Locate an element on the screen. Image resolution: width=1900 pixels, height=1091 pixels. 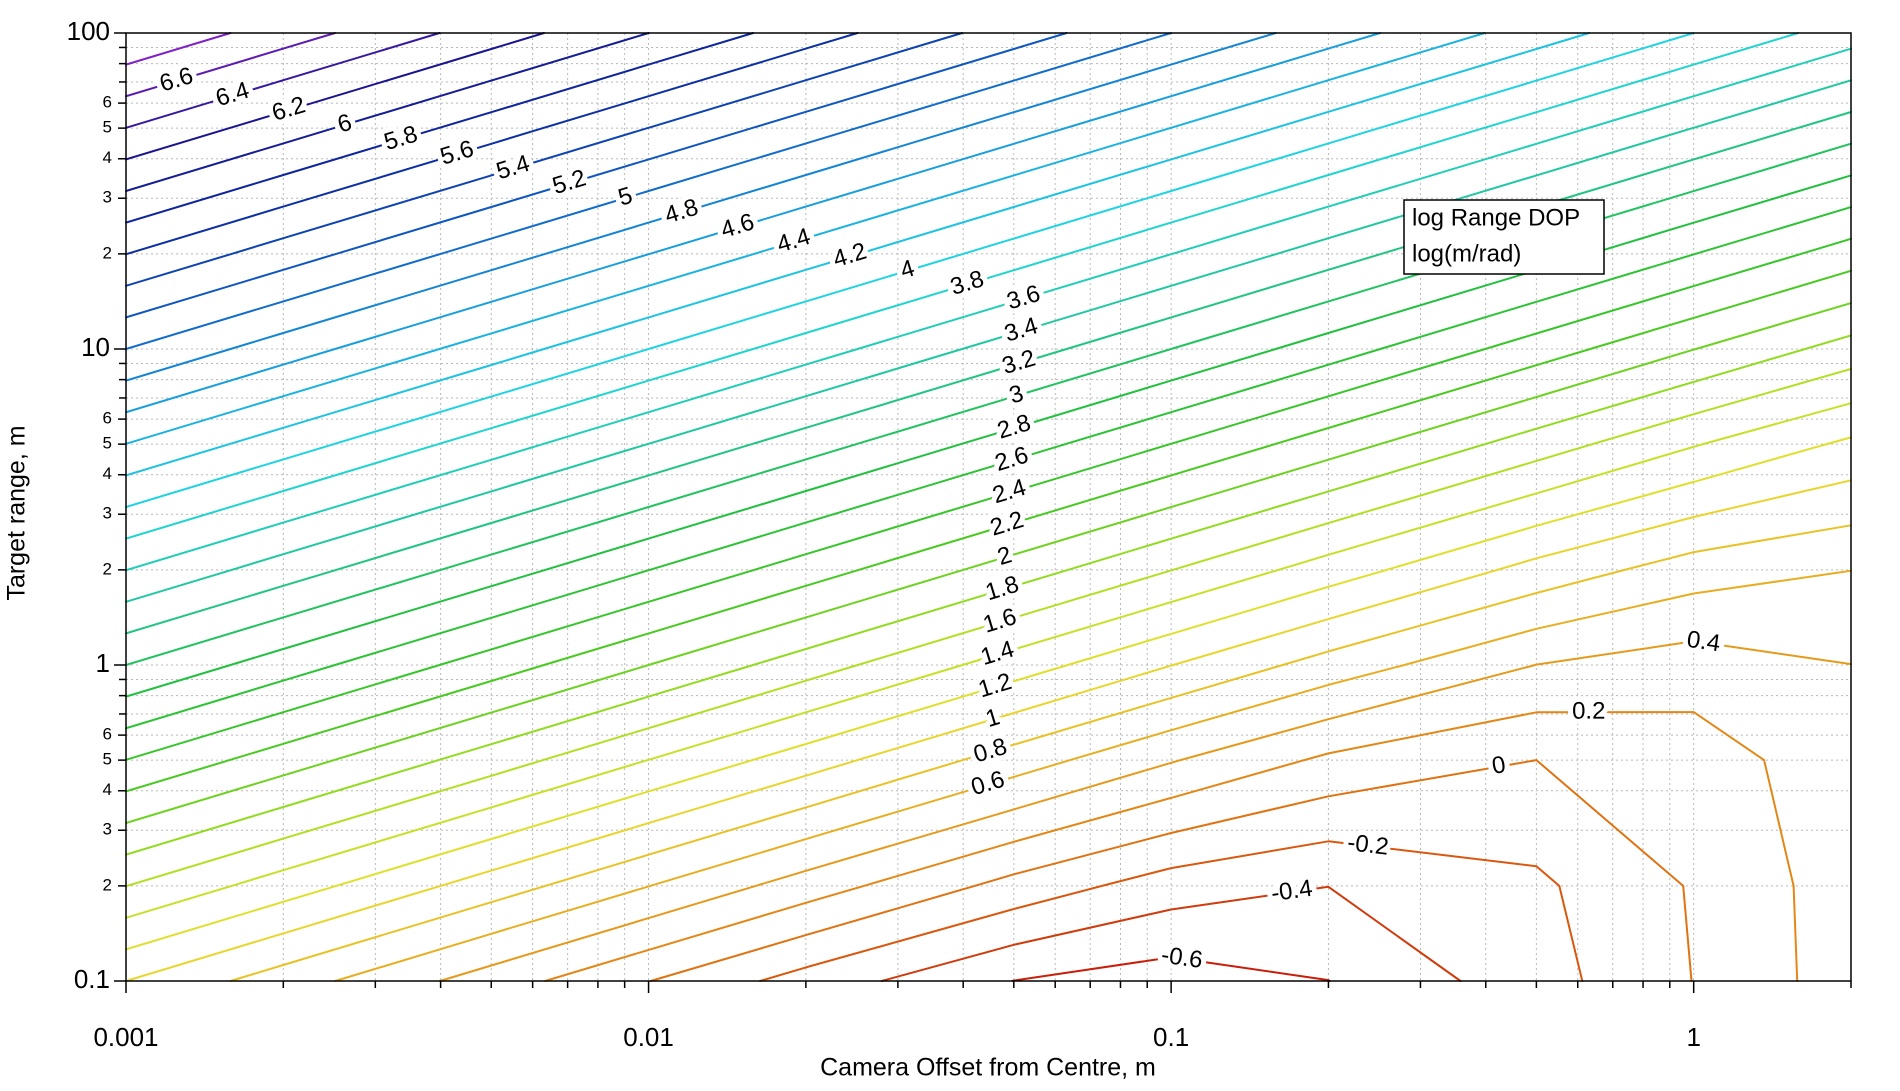
contour-label: -0.2 is located at coordinates (1368, 845).